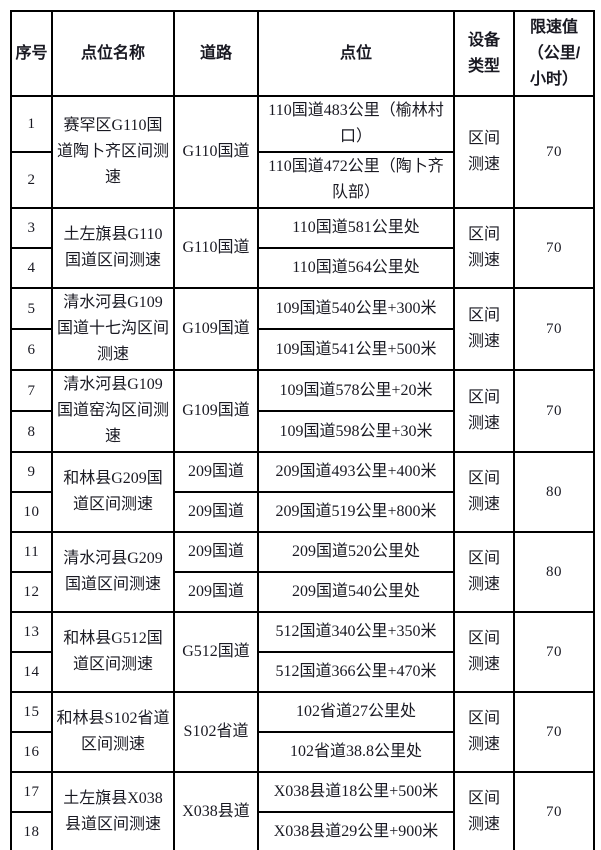 This screenshot has width=601, height=850. What do you see at coordinates (356, 712) in the screenshot?
I see `point-cell: 102省道27公里处` at bounding box center [356, 712].